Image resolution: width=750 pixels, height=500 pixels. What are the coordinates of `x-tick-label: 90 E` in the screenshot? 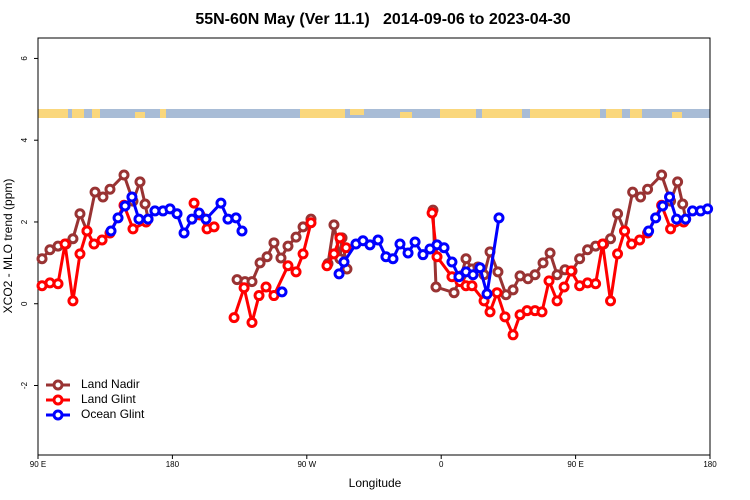 It's located at (575, 464).